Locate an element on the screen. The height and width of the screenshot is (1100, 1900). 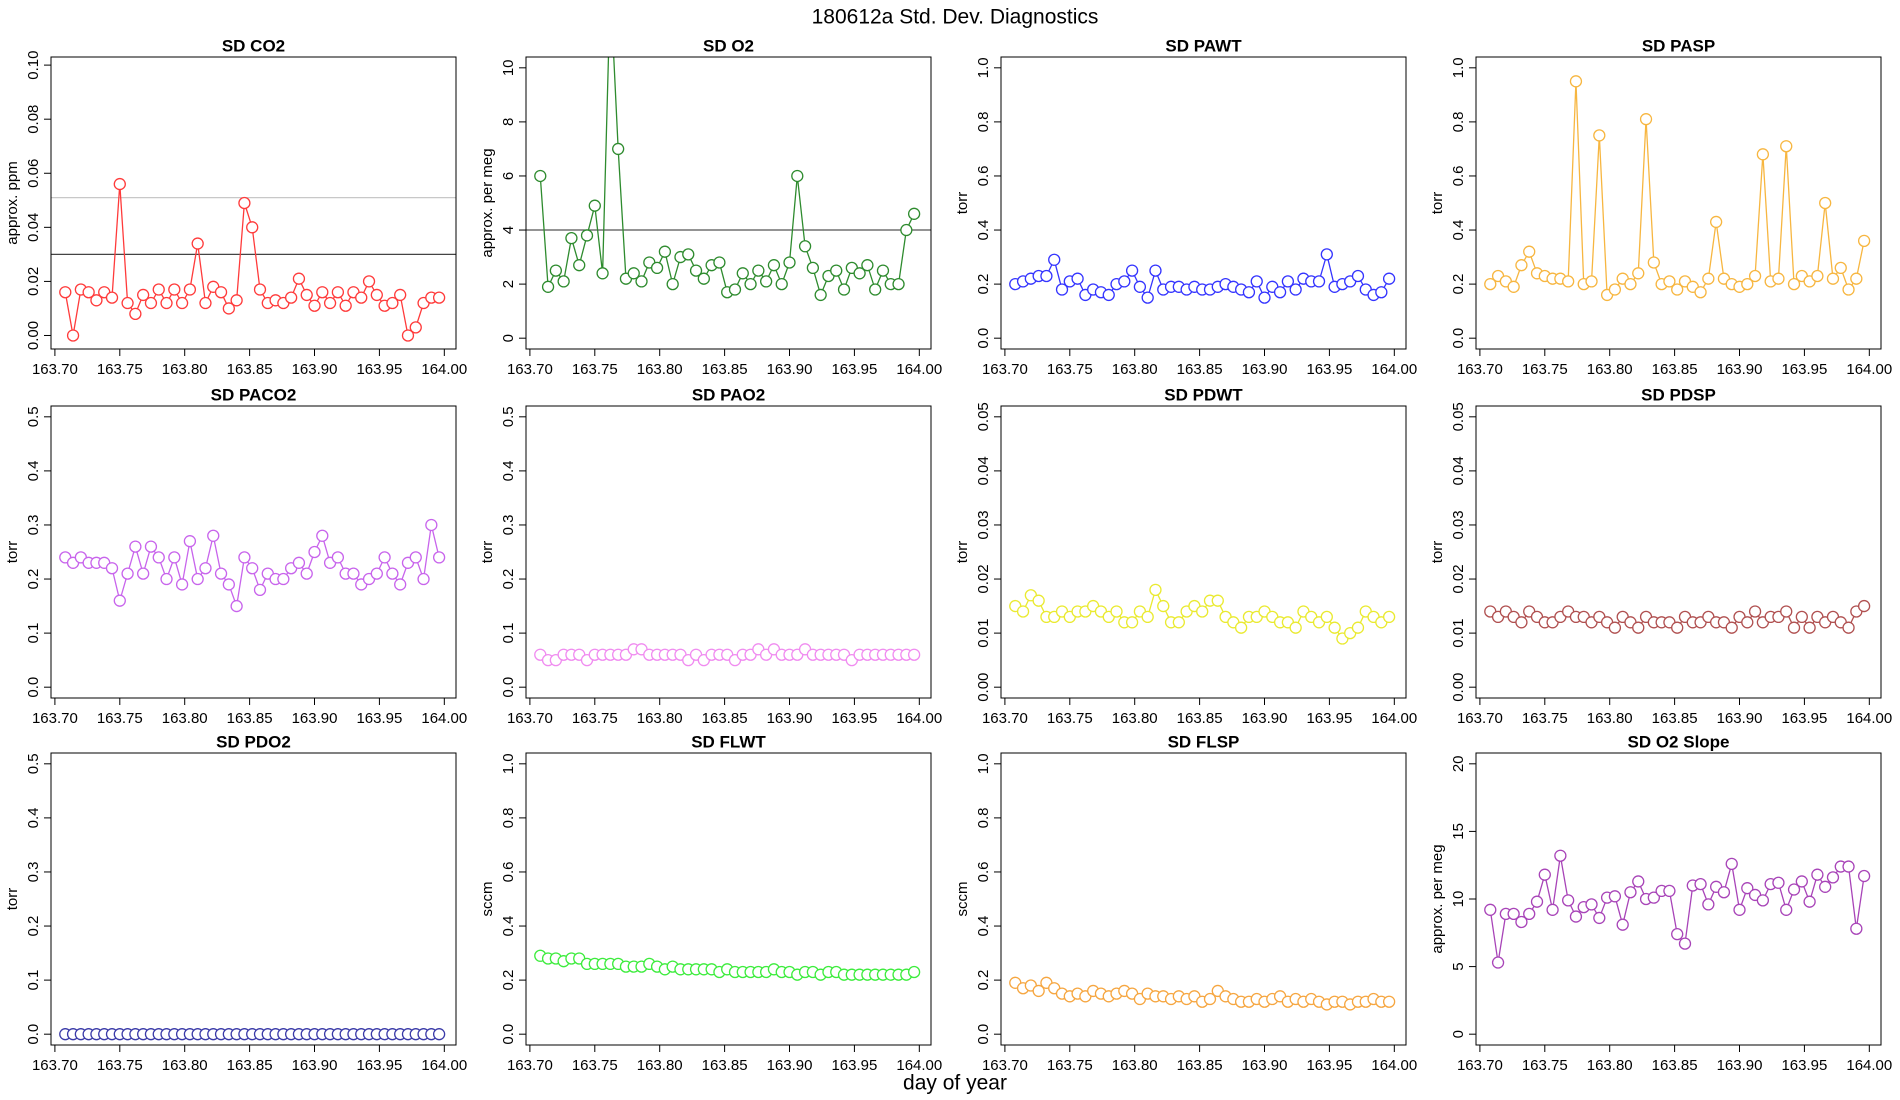
data-line is located at coordinates (1677, 189).